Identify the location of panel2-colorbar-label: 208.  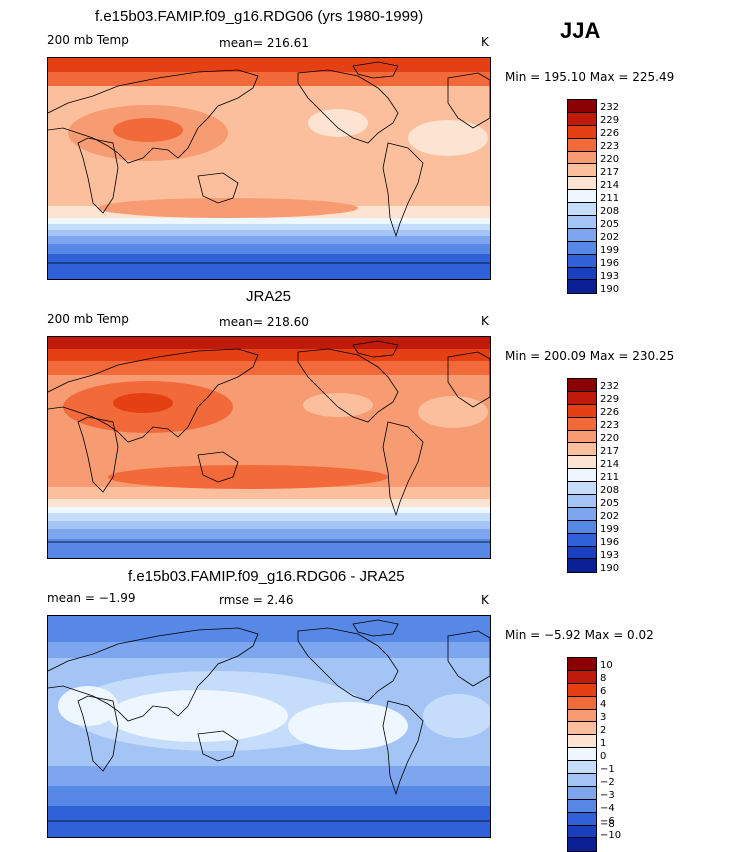
(610, 490).